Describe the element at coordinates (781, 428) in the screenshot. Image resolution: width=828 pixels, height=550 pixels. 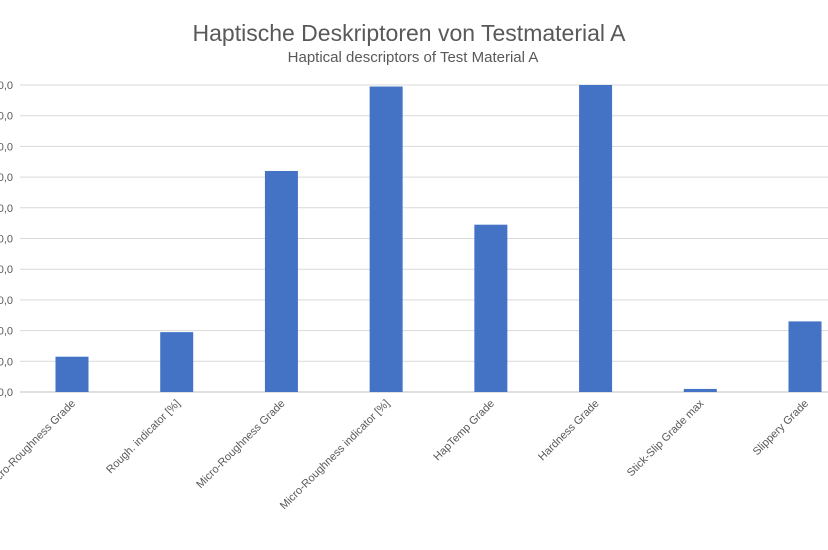
I see `x-category-label: Slippery Grade` at that location.